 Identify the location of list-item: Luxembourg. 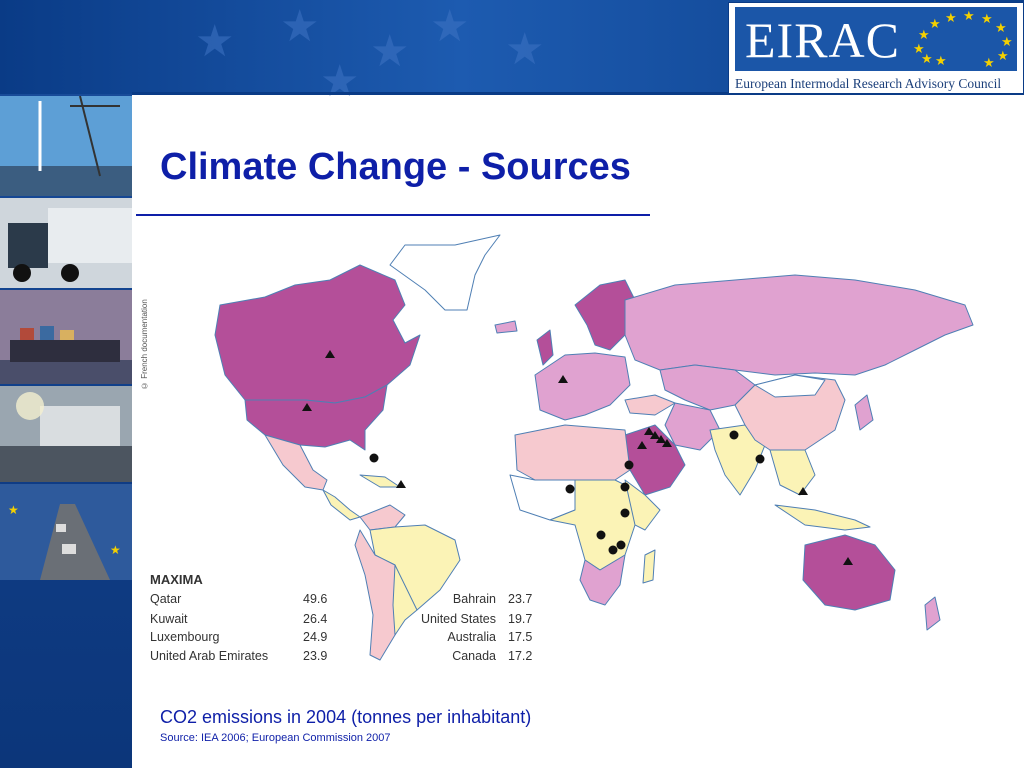
(185, 637).